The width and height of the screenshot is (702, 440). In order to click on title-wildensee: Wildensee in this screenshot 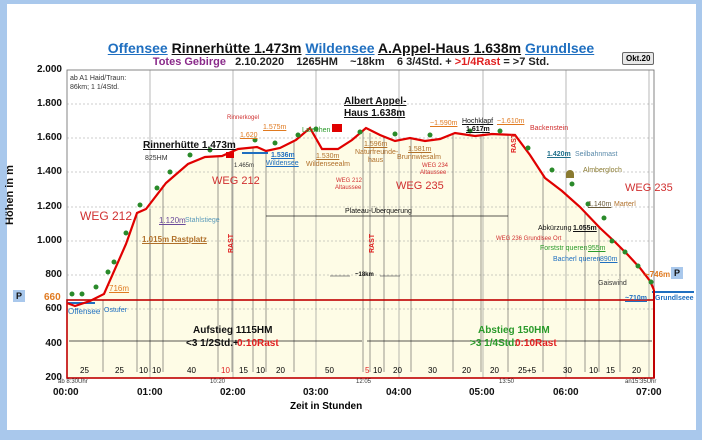, I will do `click(340, 48)`.